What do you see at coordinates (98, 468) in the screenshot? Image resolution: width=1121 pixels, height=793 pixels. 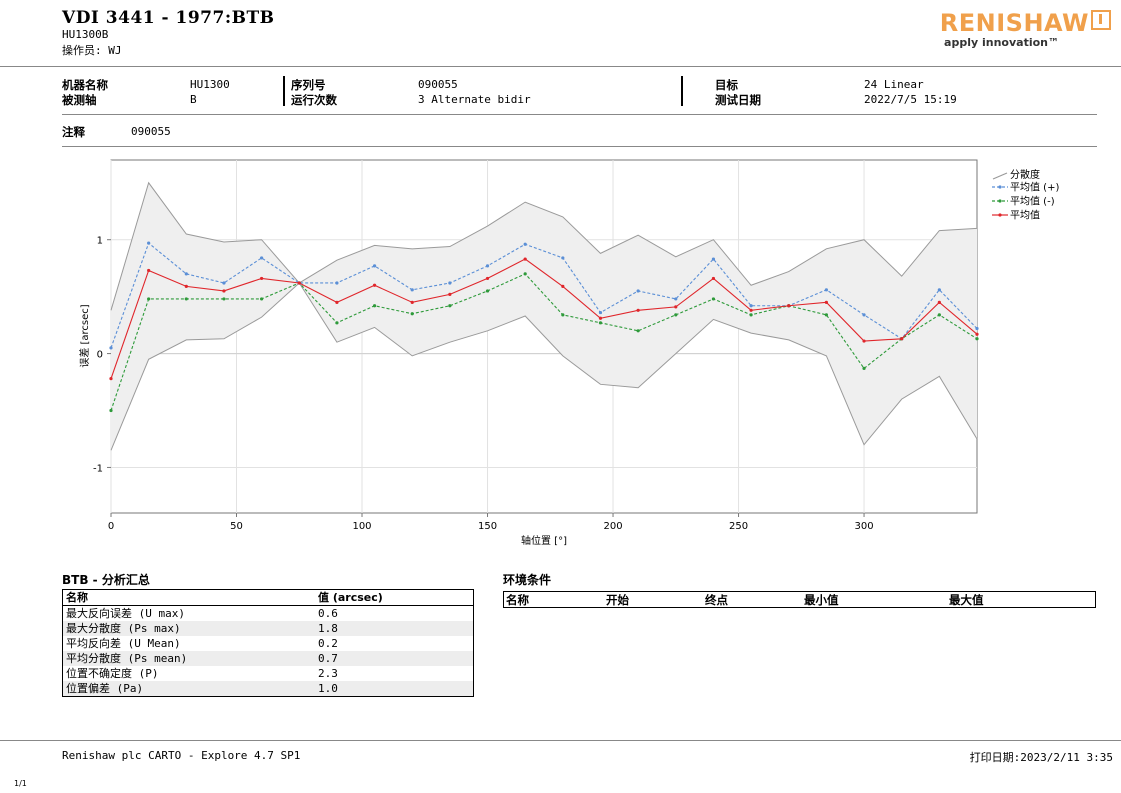 I see `y-tick-label: -1` at bounding box center [98, 468].